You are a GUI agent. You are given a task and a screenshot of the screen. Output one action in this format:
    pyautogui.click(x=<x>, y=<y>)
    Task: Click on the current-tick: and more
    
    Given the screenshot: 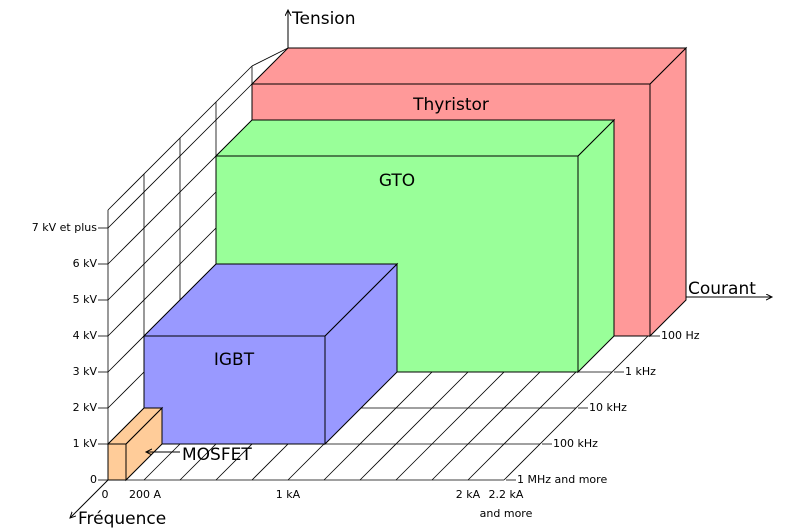 What is the action you would take?
    pyautogui.click(x=506, y=513)
    